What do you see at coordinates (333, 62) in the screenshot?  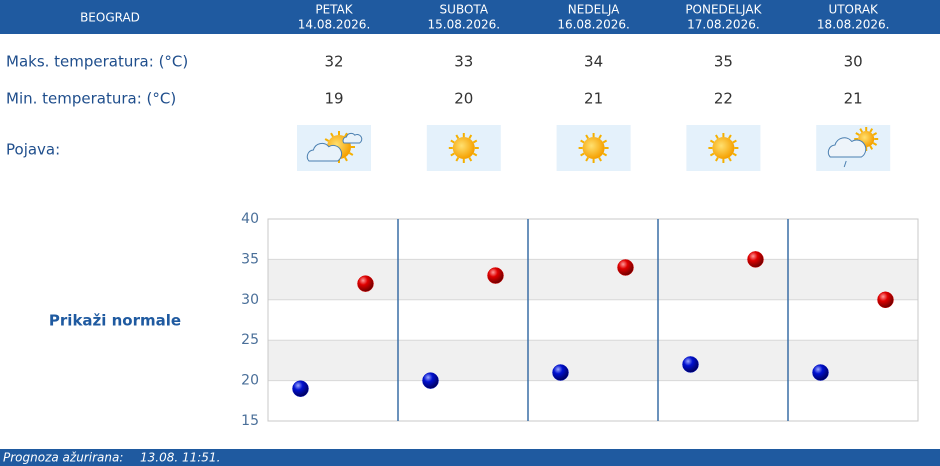 I see `max-temp: 32` at bounding box center [333, 62].